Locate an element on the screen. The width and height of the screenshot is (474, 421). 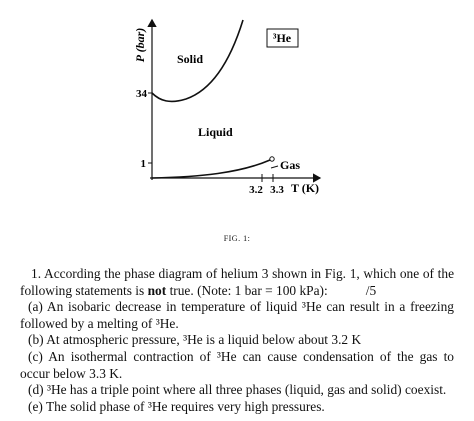
gas-leader is located at coordinates (274, 167).